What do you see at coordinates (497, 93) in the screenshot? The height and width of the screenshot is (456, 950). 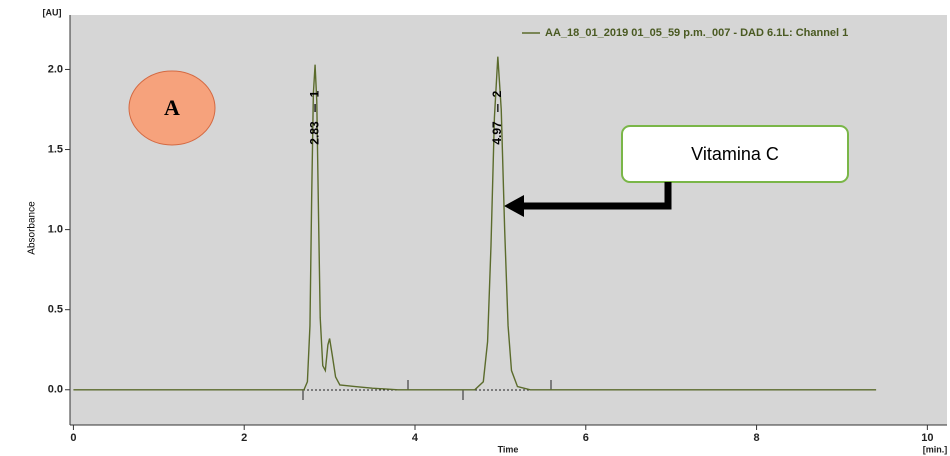 I see `peak-id: 2` at bounding box center [497, 93].